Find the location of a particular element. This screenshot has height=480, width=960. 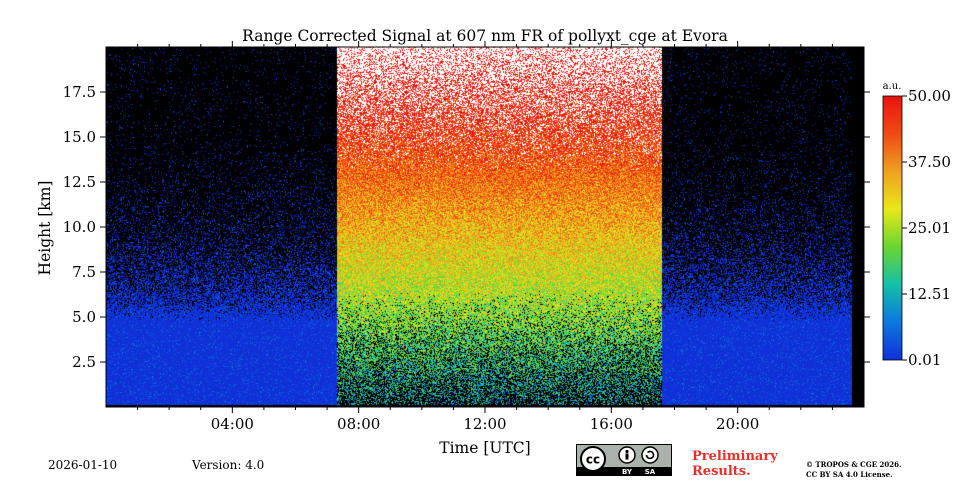

x-tick-label: 12:00 is located at coordinates (484, 424).